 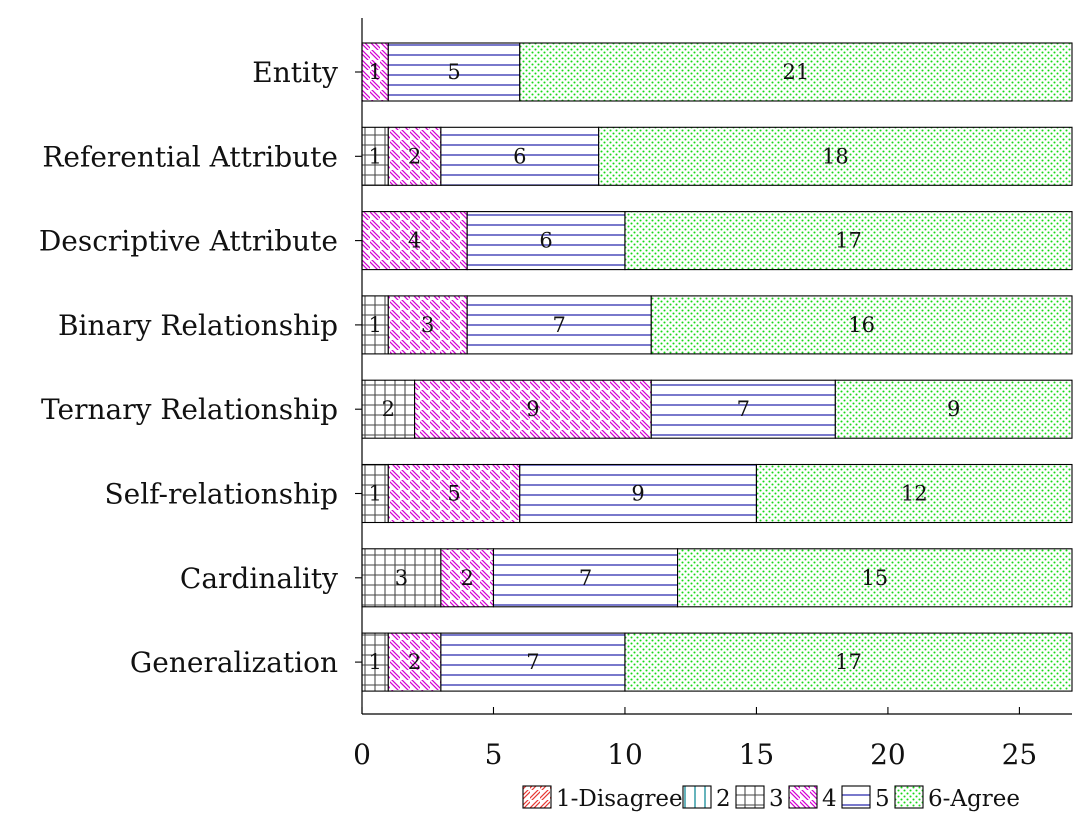 I want to click on value-label-binary-relationship-6-agree: 16, so click(x=861, y=325).